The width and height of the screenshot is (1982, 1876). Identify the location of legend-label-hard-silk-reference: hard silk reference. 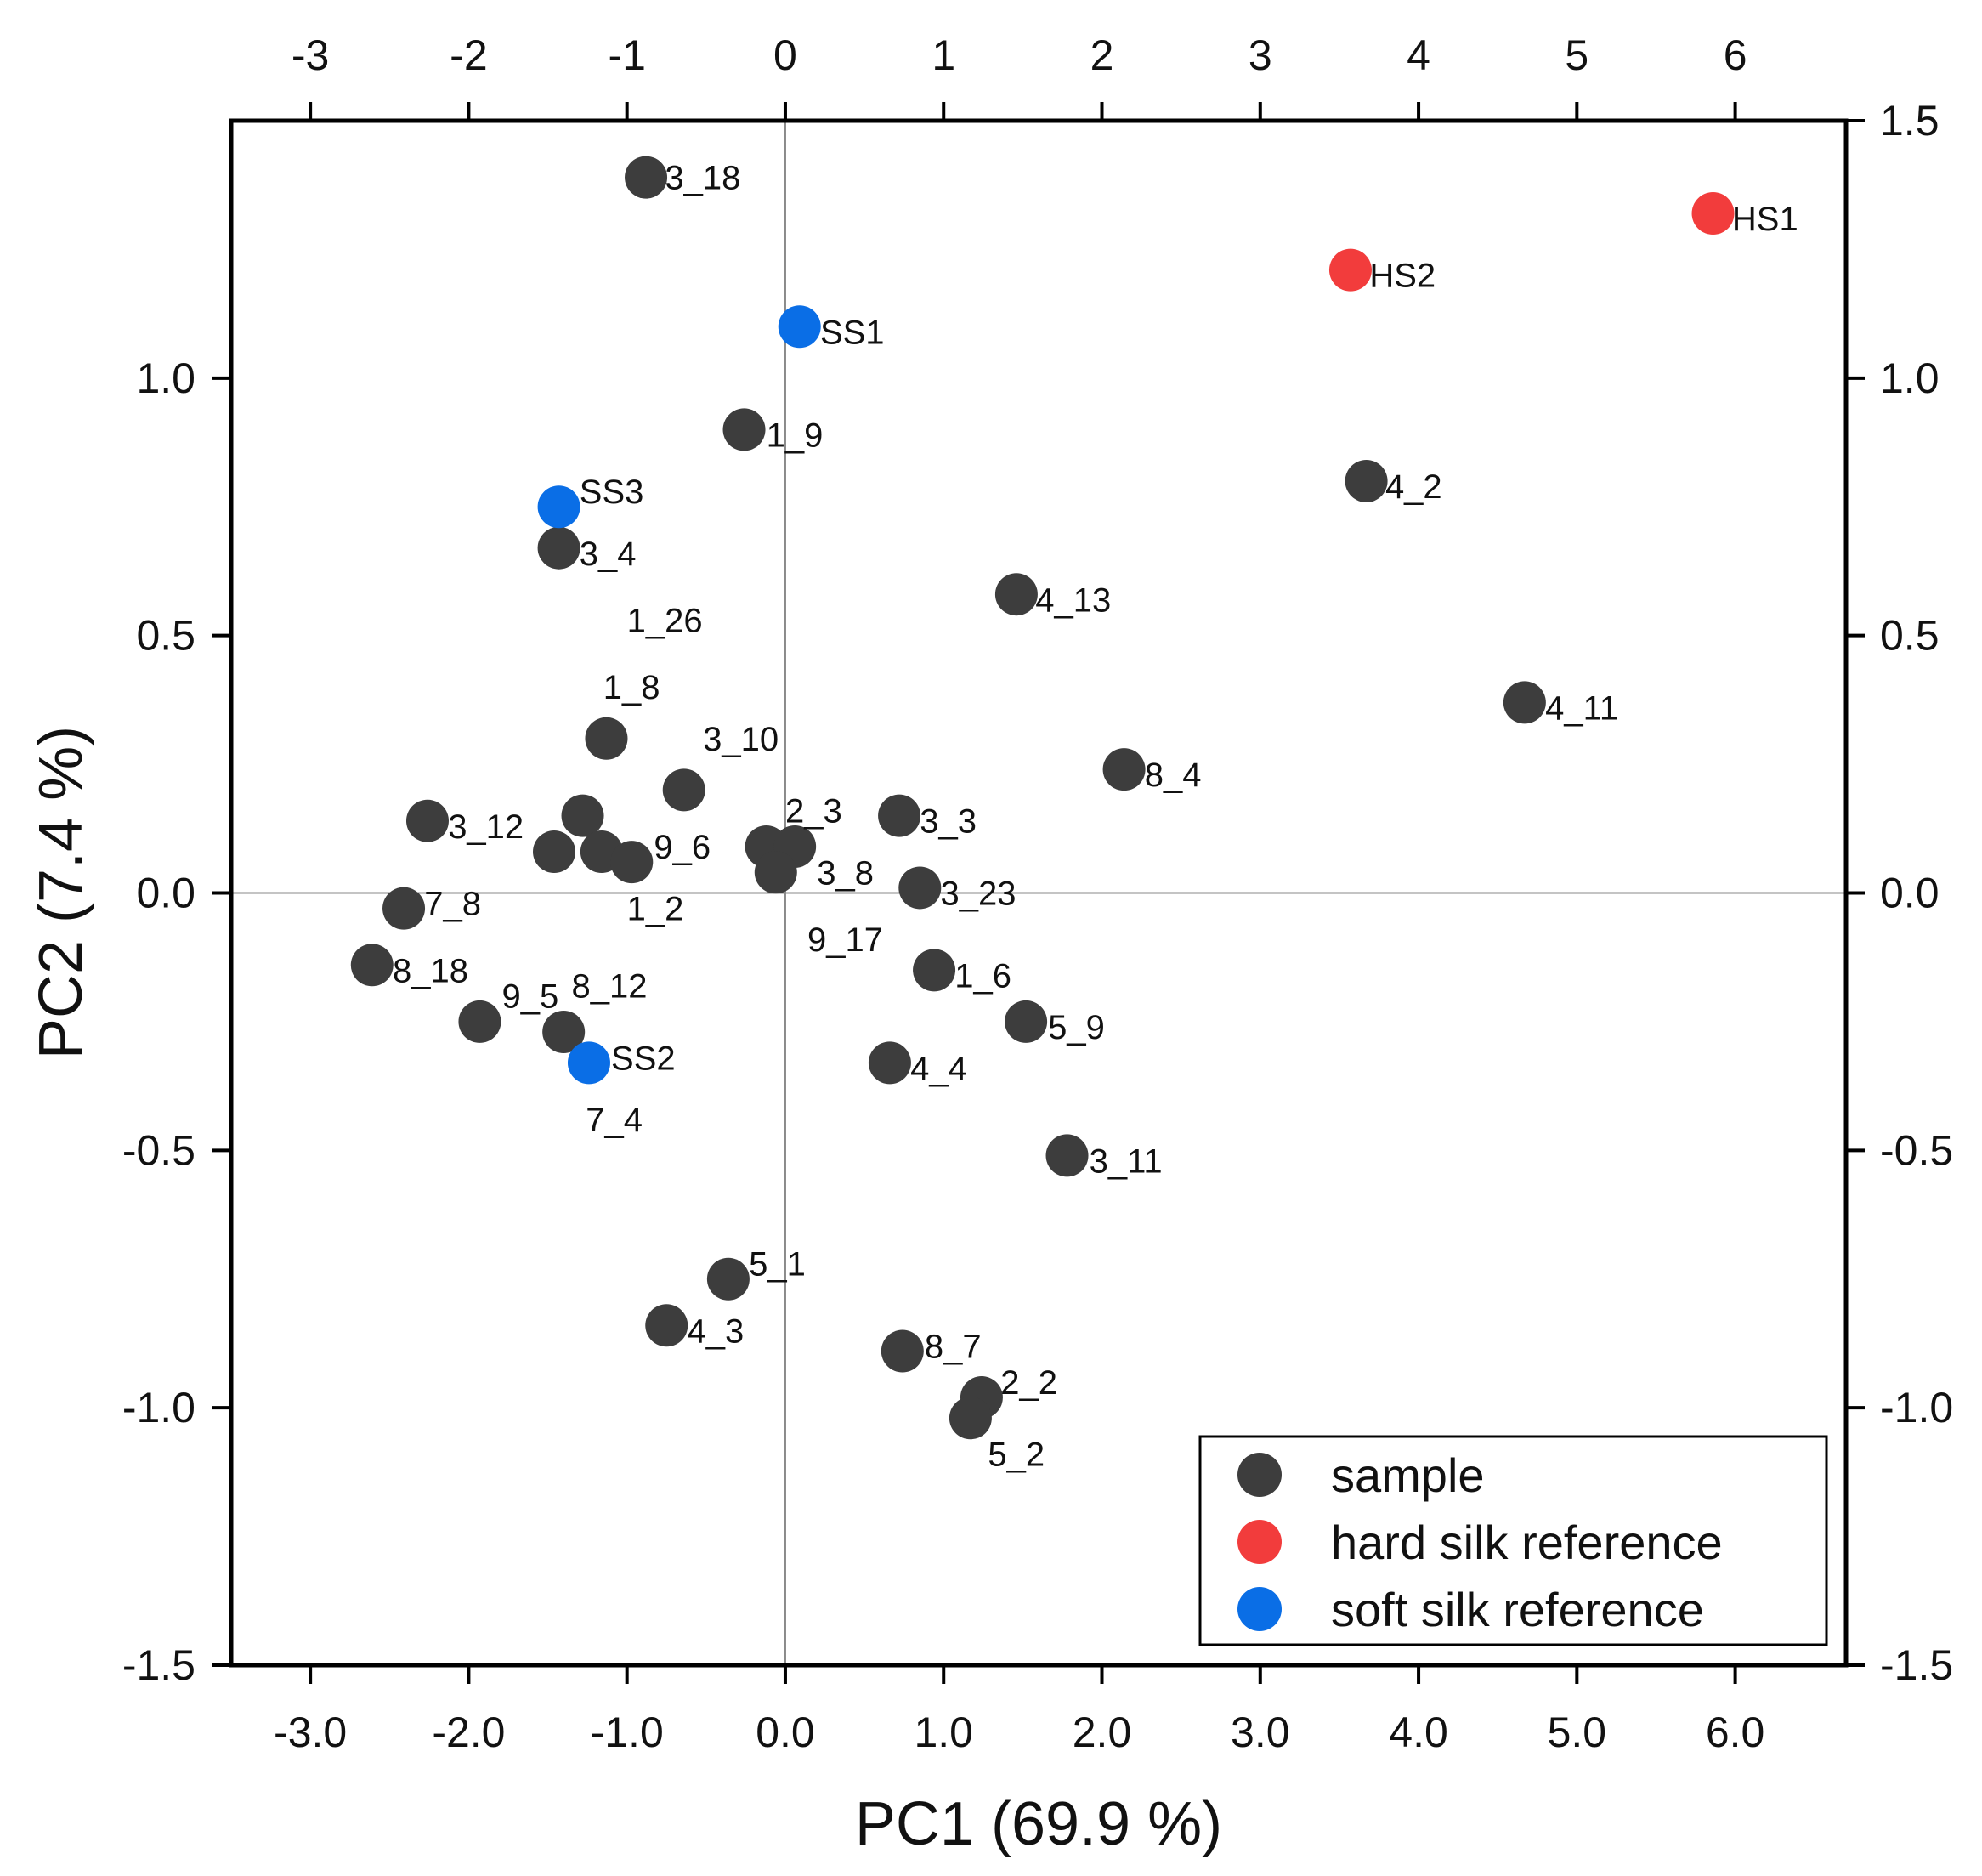
(1527, 1543).